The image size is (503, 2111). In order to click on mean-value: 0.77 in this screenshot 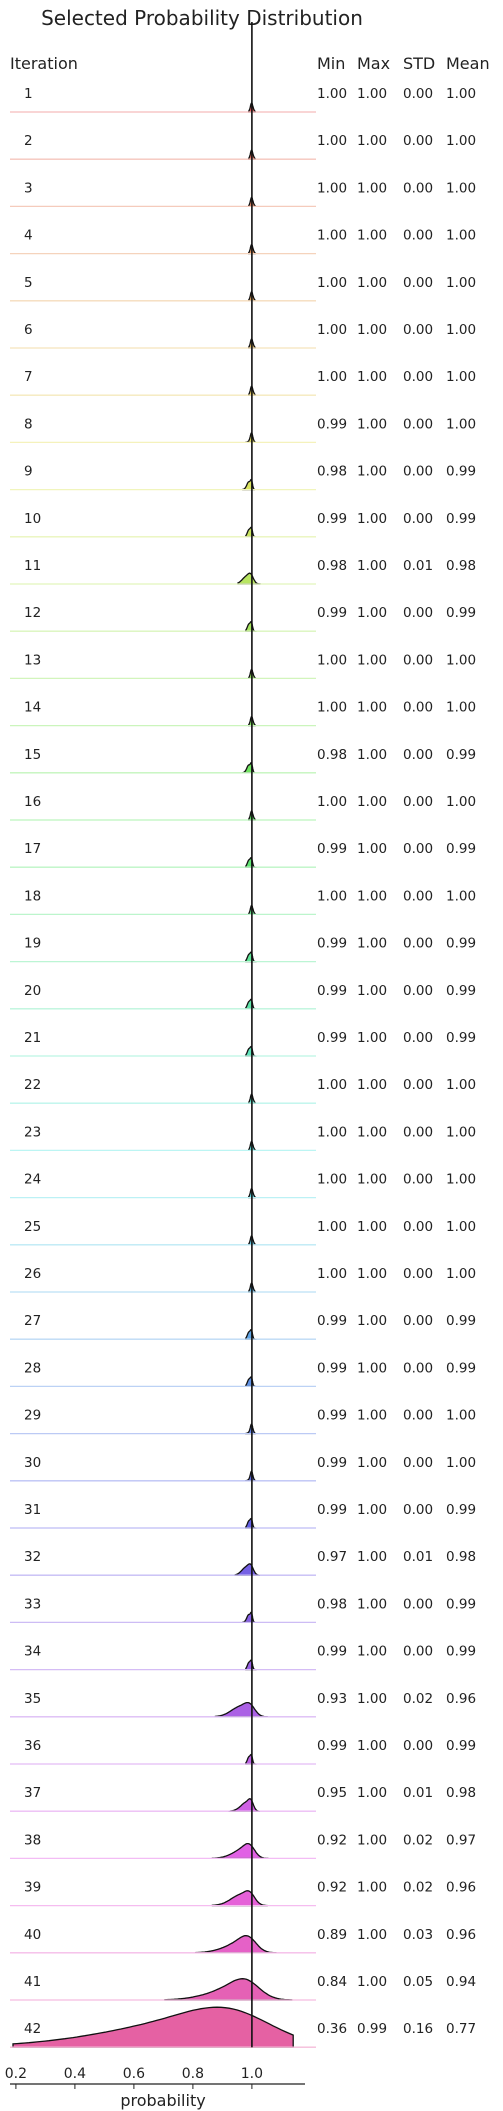, I will do `click(461, 2029)`.